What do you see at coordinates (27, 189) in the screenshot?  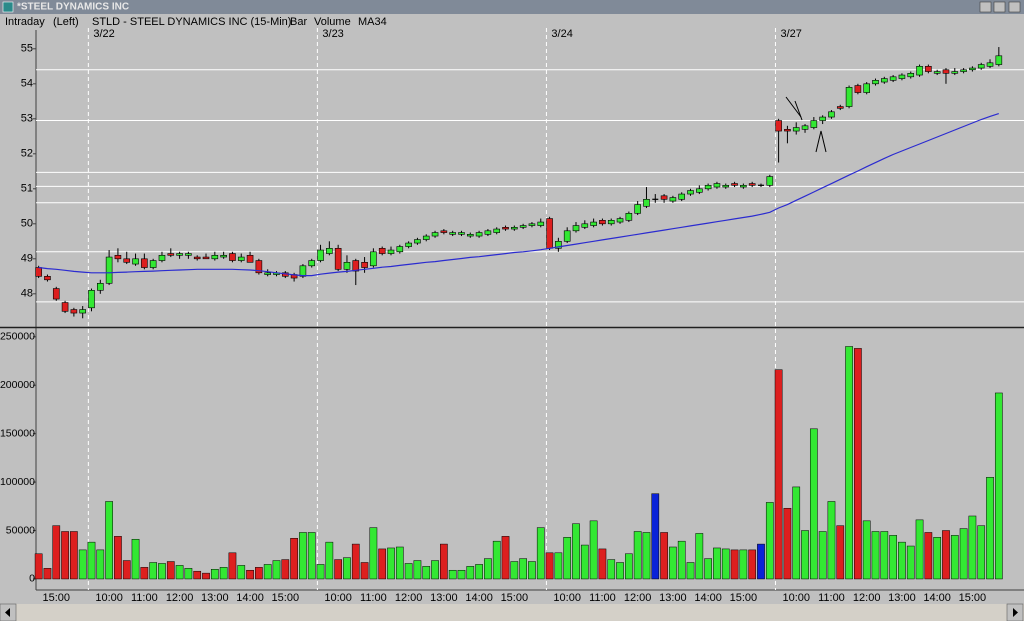 I see `y-tick-label: 51` at bounding box center [27, 189].